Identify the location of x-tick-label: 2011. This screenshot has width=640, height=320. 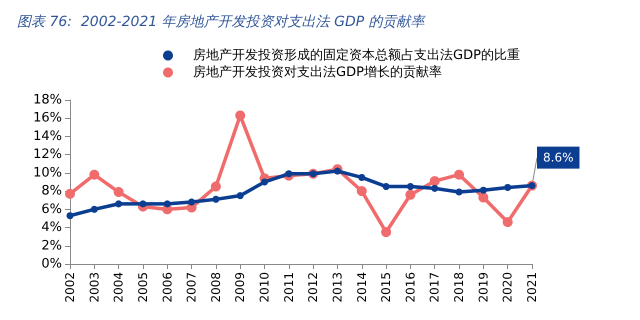
(289, 287).